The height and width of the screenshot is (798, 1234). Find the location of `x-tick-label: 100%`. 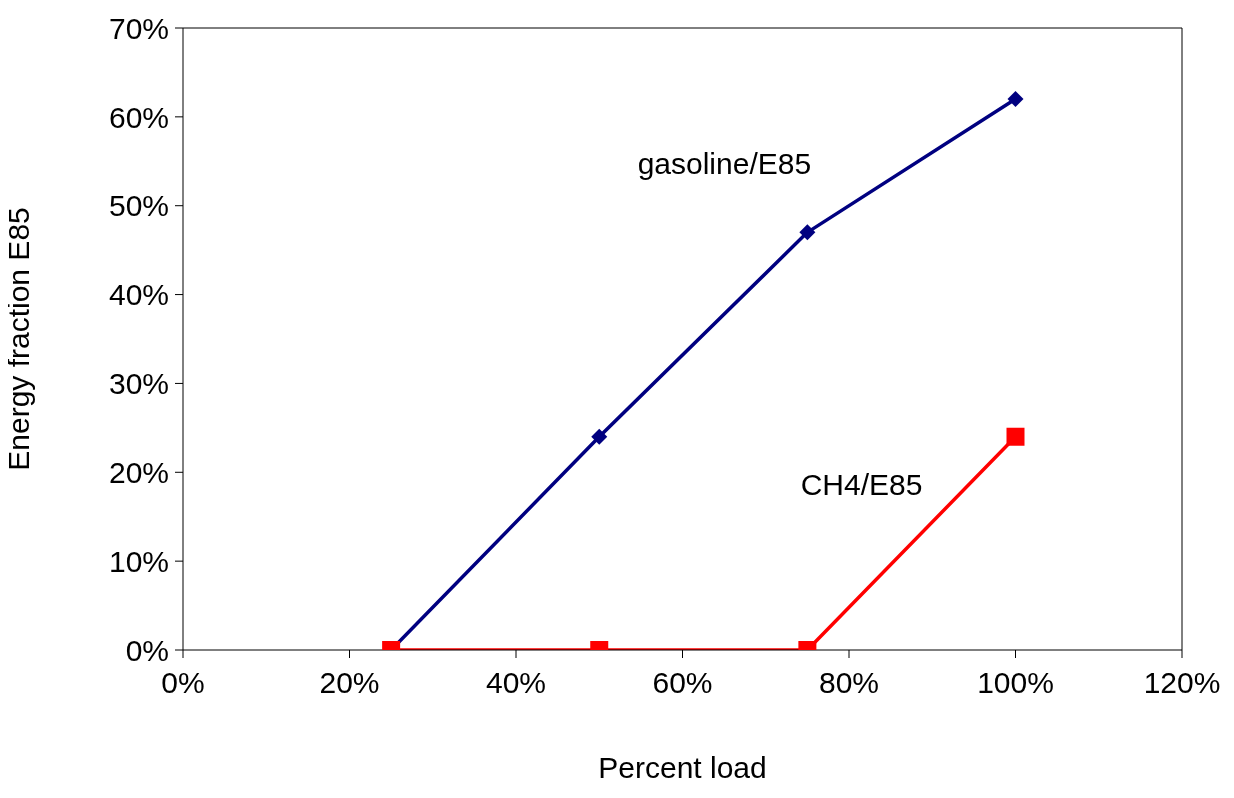

x-tick-label: 100% is located at coordinates (1015, 683).